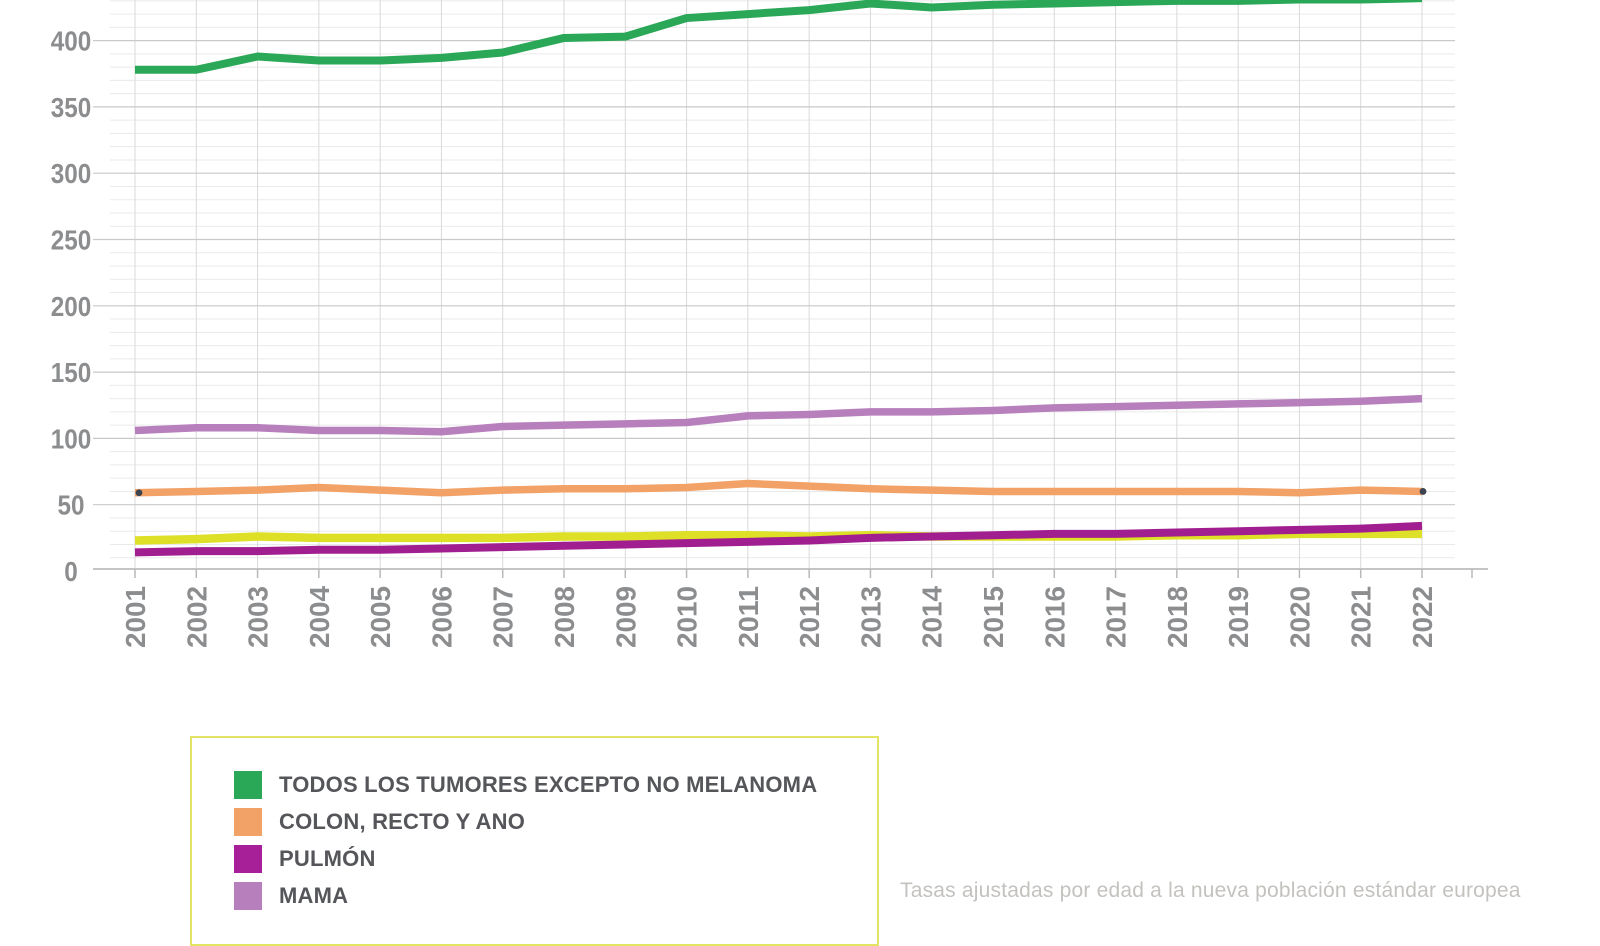 The height and width of the screenshot is (946, 1600). What do you see at coordinates (503, 617) in the screenshot?
I see `x-axis-label: 2007` at bounding box center [503, 617].